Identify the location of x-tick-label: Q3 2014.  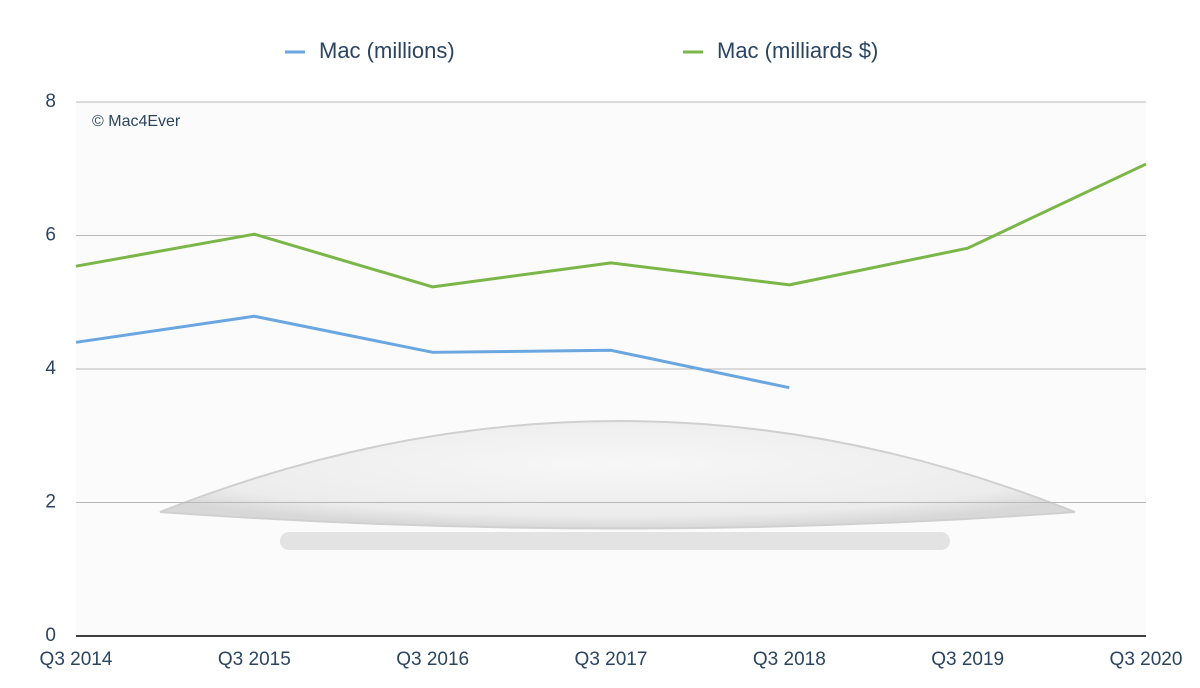
(76, 659).